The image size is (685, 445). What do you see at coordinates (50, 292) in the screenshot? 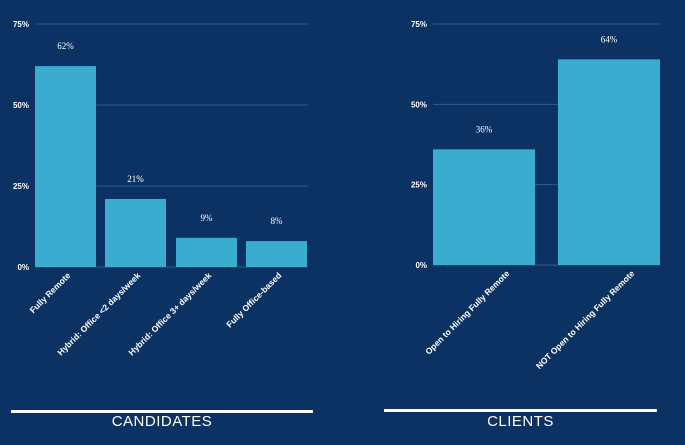
I see `category-label: Fully Remote` at bounding box center [50, 292].